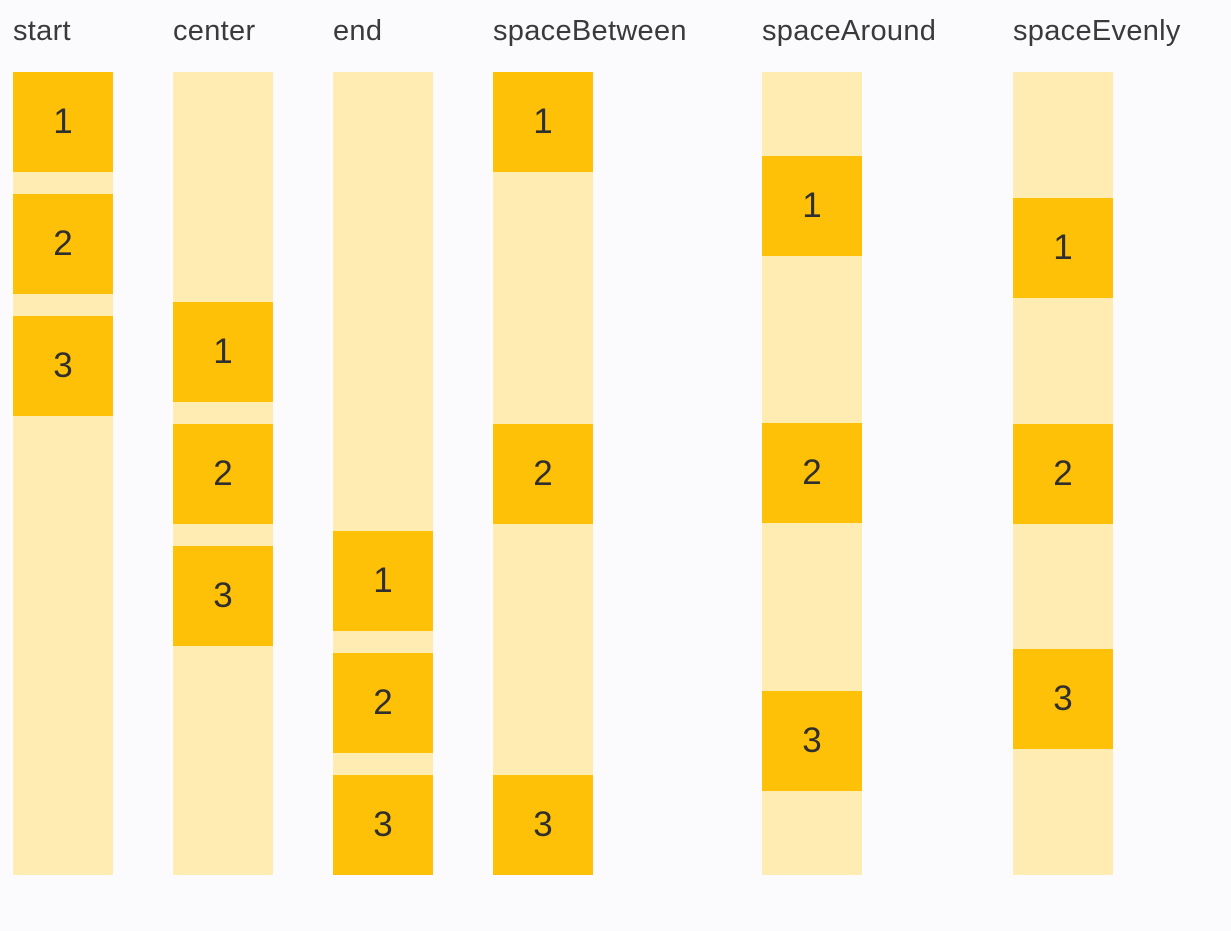 This screenshot has height=931, width=1231. Describe the element at coordinates (590, 31) in the screenshot. I see `column-label-spaceBetween: spaceBetween` at that location.